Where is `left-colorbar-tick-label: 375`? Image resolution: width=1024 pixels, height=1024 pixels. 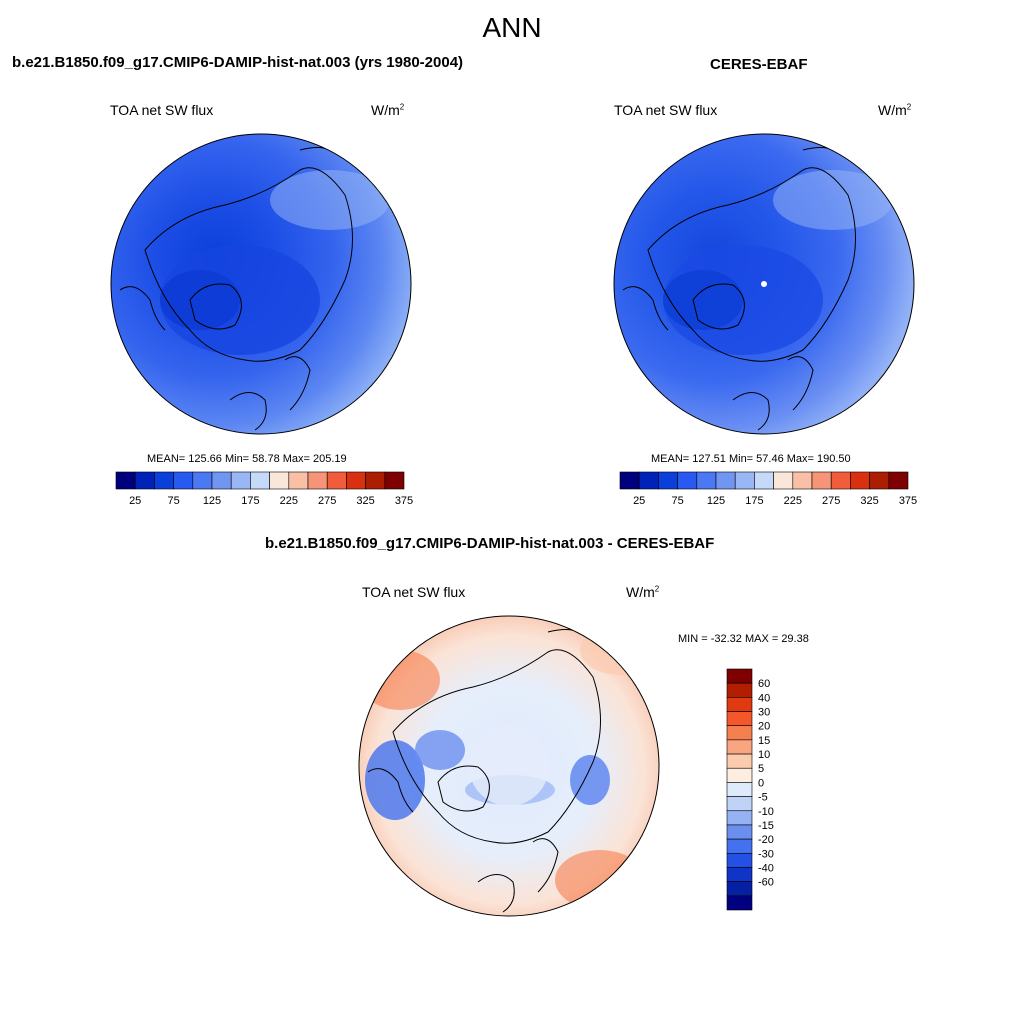 left-colorbar-tick-label: 375 is located at coordinates (404, 501).